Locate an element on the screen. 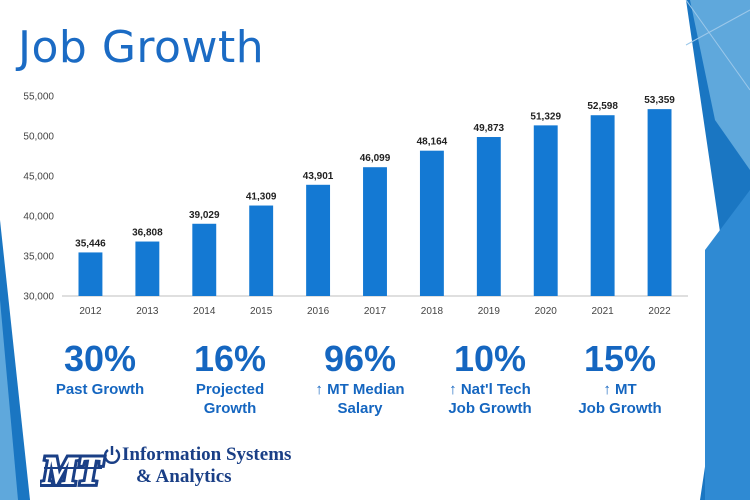 The image size is (750, 500). data-label-2018: 48,164 is located at coordinates (432, 142).